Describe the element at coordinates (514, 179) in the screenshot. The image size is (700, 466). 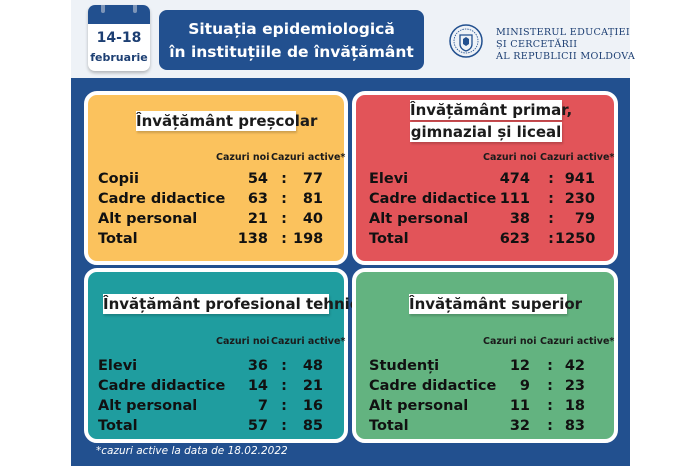
I see `row-new: 474` at that location.